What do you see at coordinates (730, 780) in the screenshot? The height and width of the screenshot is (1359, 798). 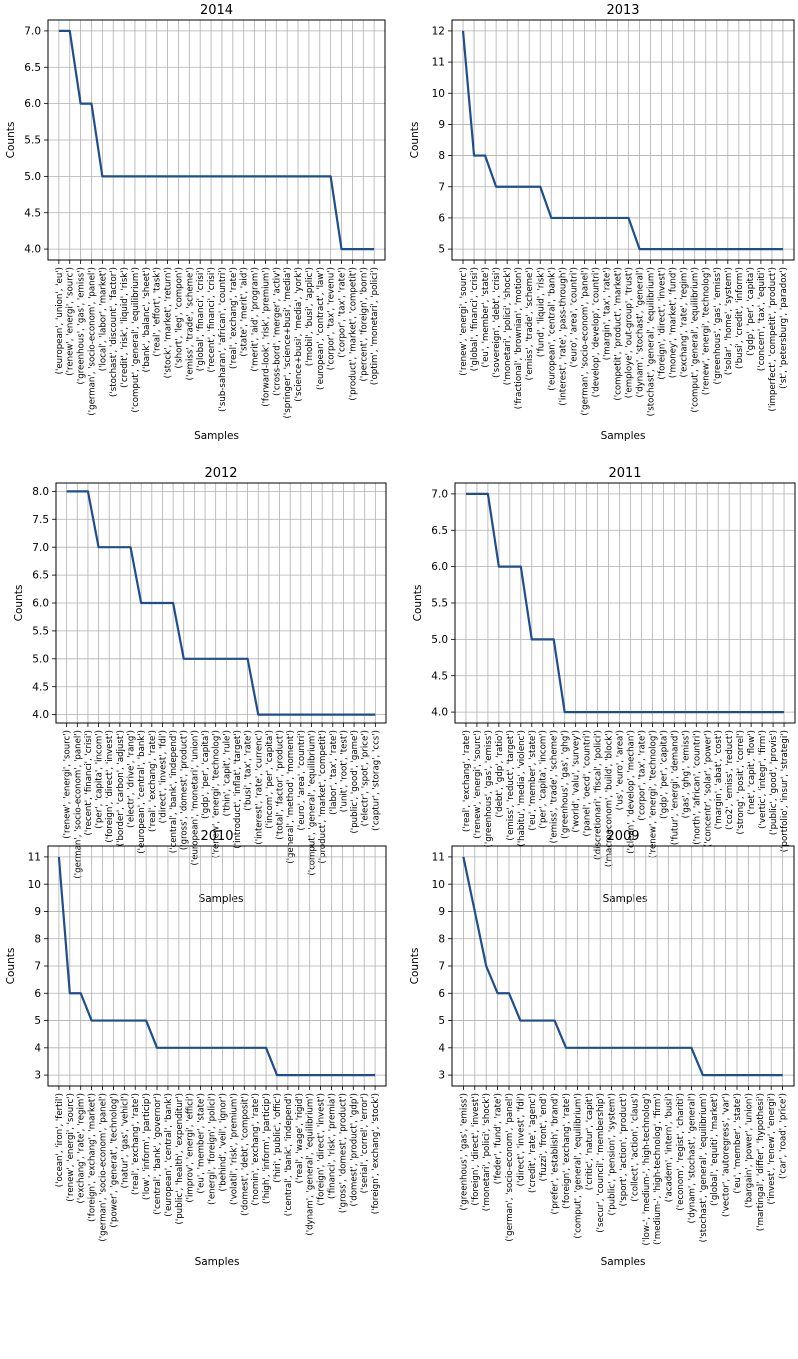 I see `x-tick-label: ('co2', 'emiss', 'reduct')` at bounding box center [730, 780].